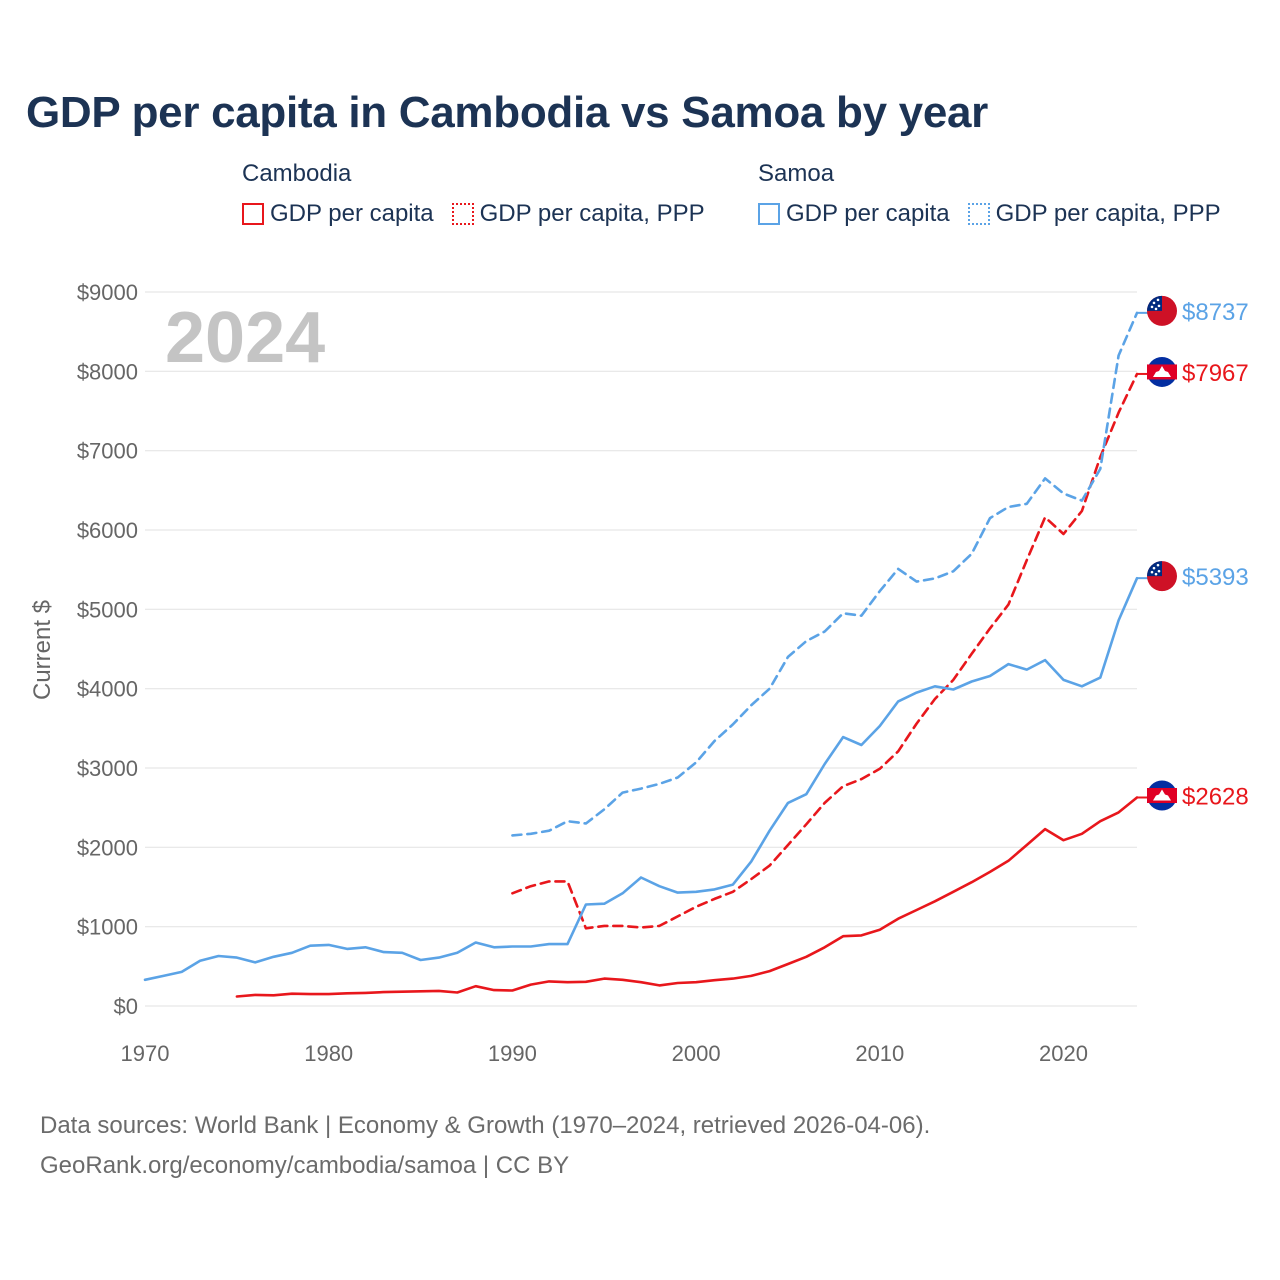 The width and height of the screenshot is (1280, 1280). I want to click on y-tick-label: $3000, so click(107, 768).